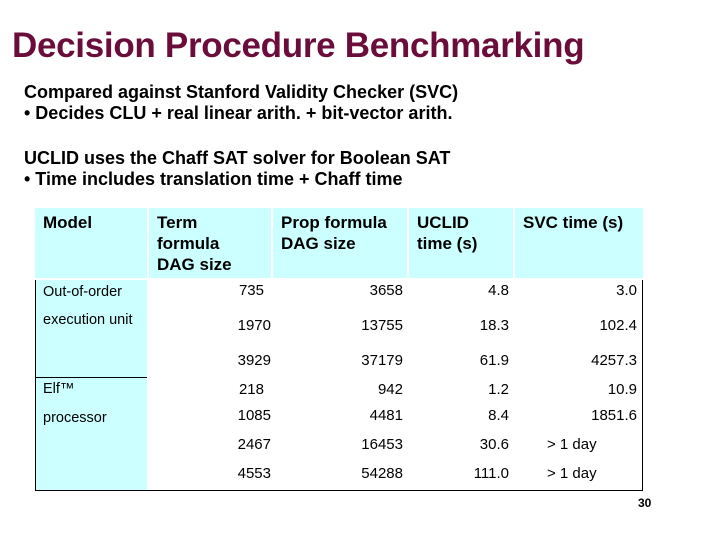 This screenshot has width=719, height=539. I want to click on header-term-line-1: Term, so click(177, 222).